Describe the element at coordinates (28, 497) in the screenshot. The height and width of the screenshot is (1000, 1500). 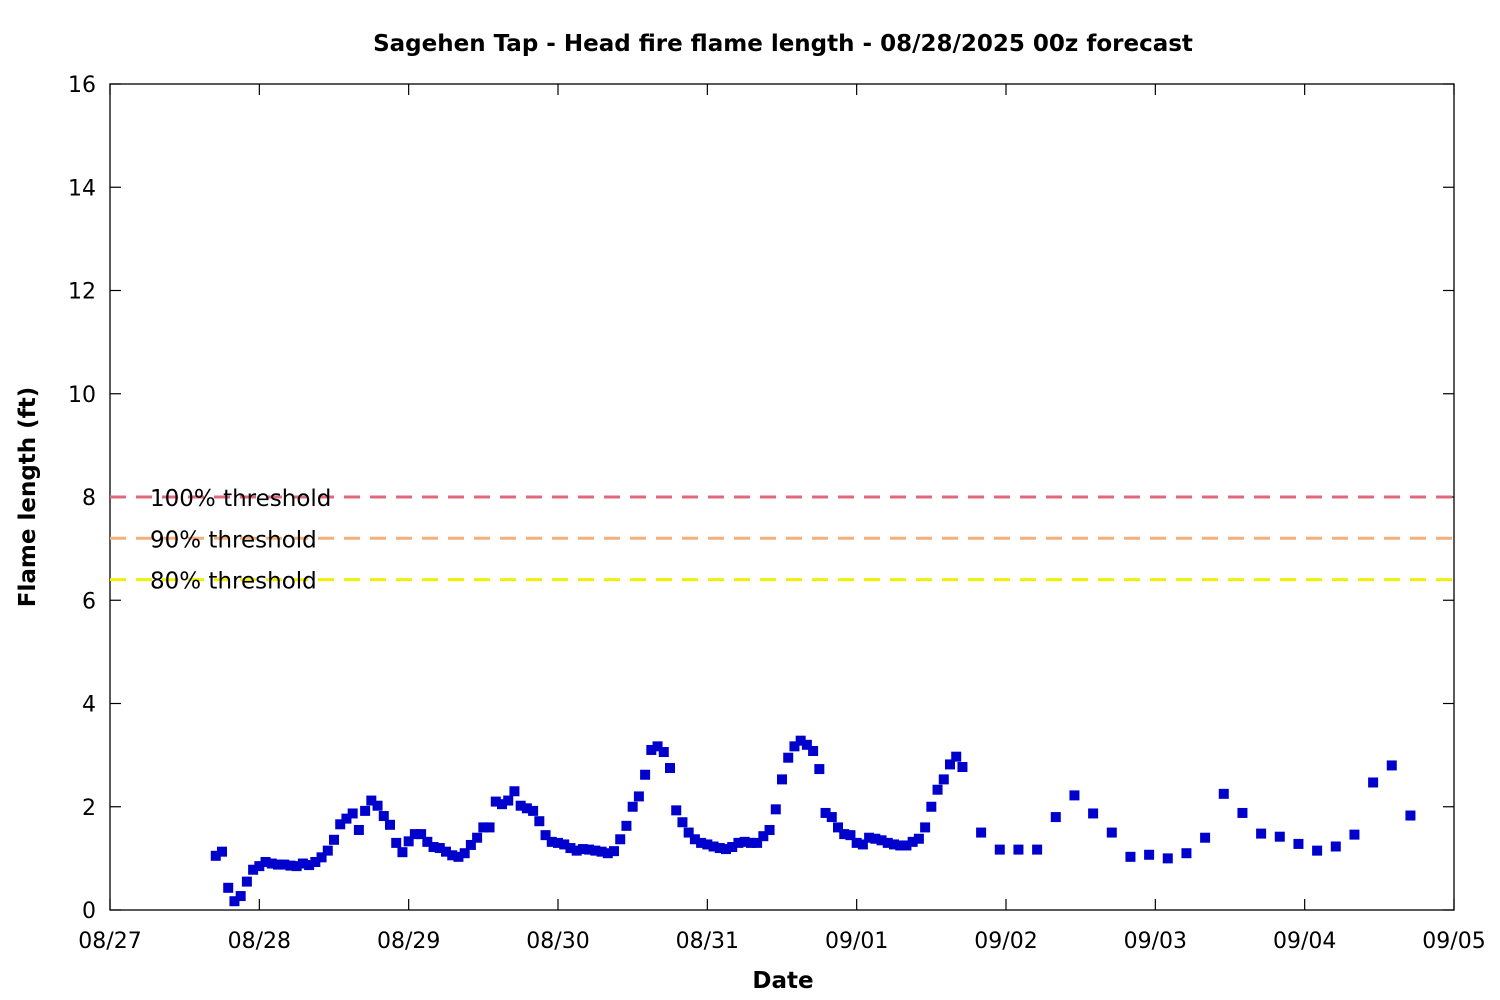
I see `y-axis-label: Flame length (ft)` at that location.